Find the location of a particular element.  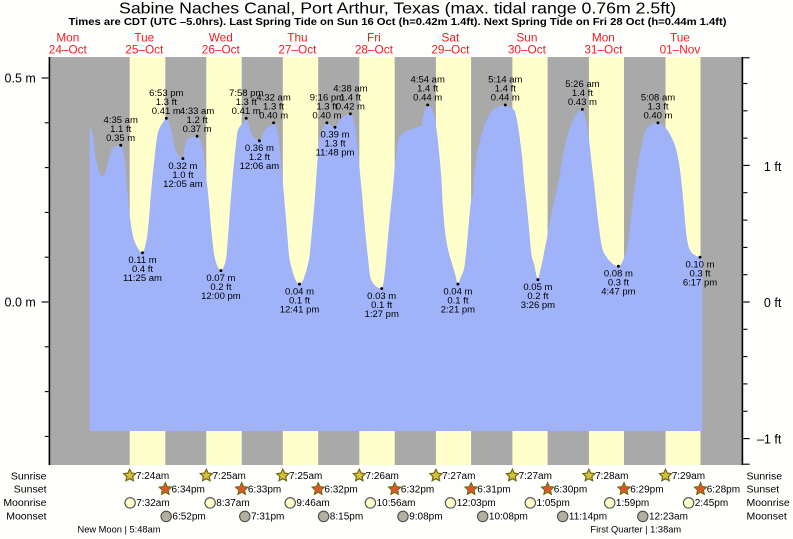

svg-text: 11:48 pm is located at coordinates (335, 153).